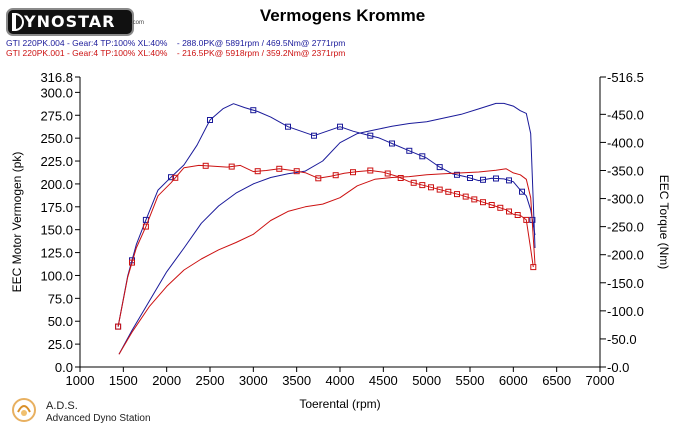  What do you see at coordinates (56, 138) in the screenshot?
I see `y-tick-label: 250.0` at bounding box center [56, 138].